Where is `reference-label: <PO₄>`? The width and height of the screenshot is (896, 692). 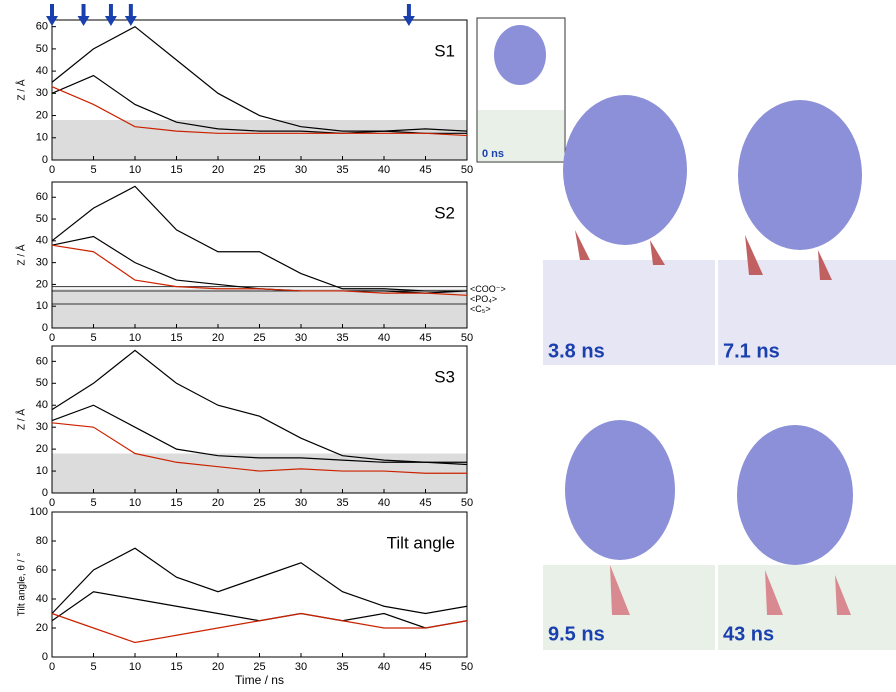
reference-label: <PO₄> is located at coordinates (483, 299).